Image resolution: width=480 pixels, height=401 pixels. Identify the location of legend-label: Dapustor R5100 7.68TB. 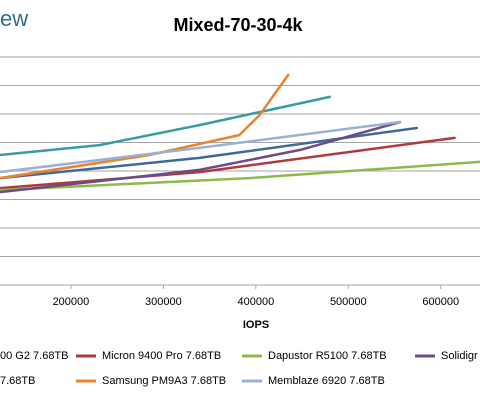
(327, 356).